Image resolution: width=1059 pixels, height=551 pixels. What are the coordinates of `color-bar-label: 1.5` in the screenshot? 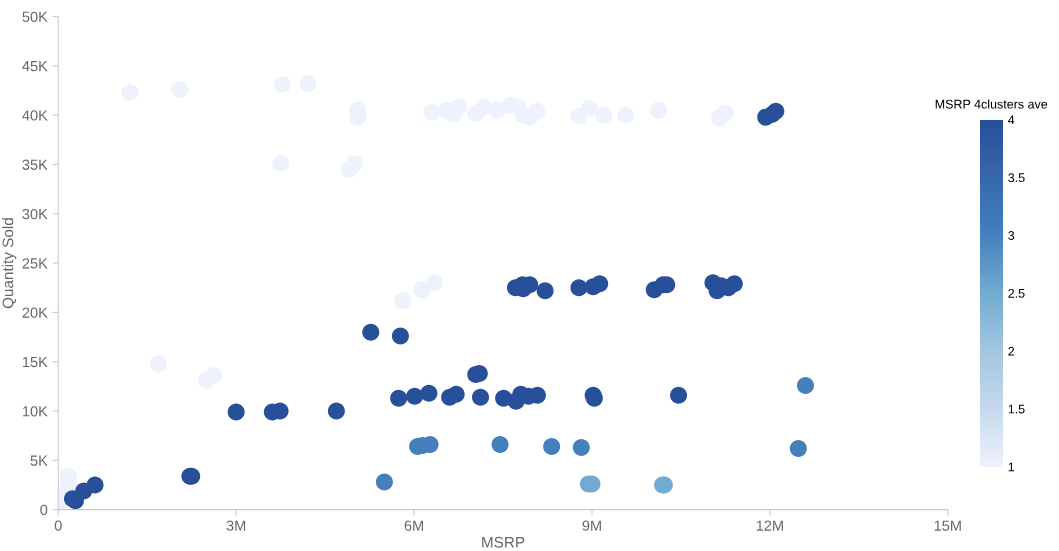 It's located at (1016, 409).